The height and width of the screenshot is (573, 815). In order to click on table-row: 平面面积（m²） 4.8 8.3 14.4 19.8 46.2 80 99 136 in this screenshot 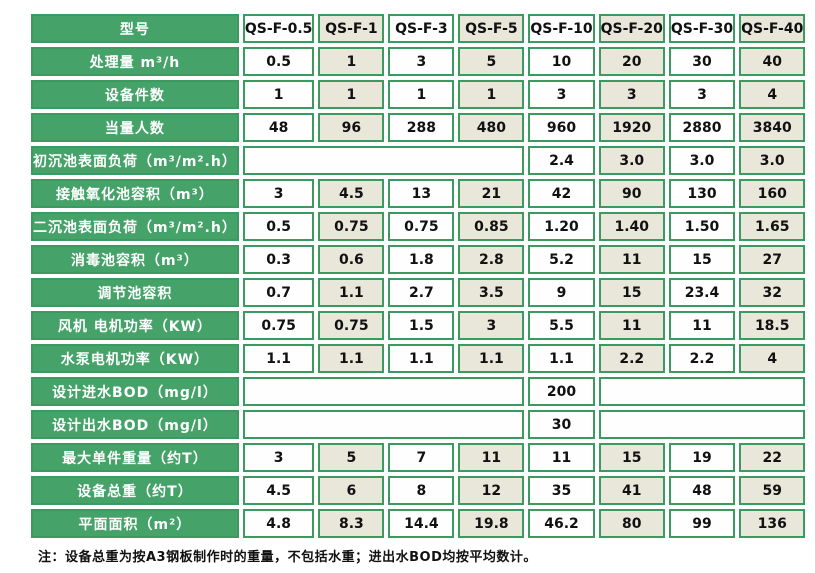, I will do `click(418, 523)`.